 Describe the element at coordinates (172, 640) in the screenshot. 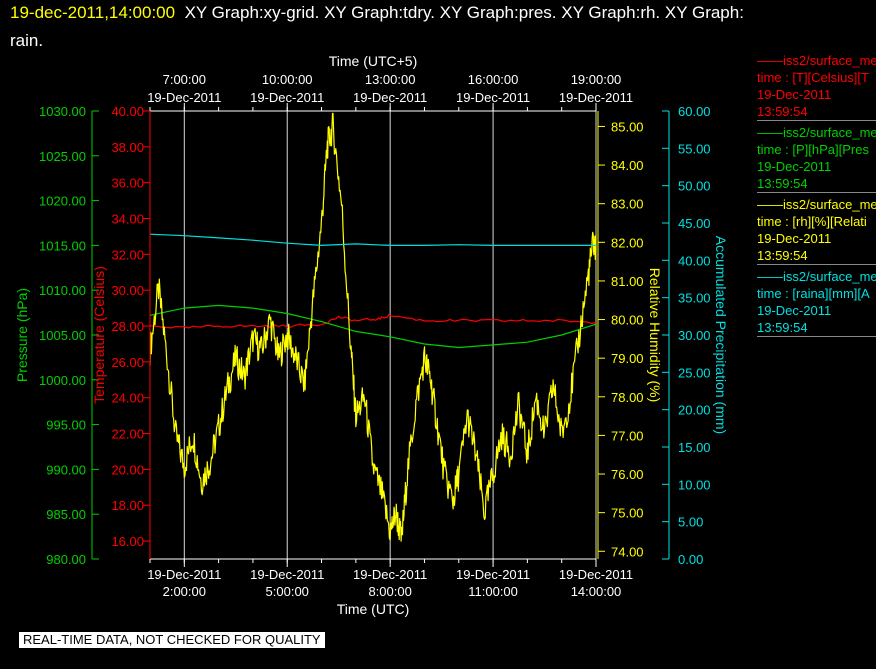

I see `quality-notice: REAL-TIME DATA, NOT CHECKED FOR QUALITY` at that location.